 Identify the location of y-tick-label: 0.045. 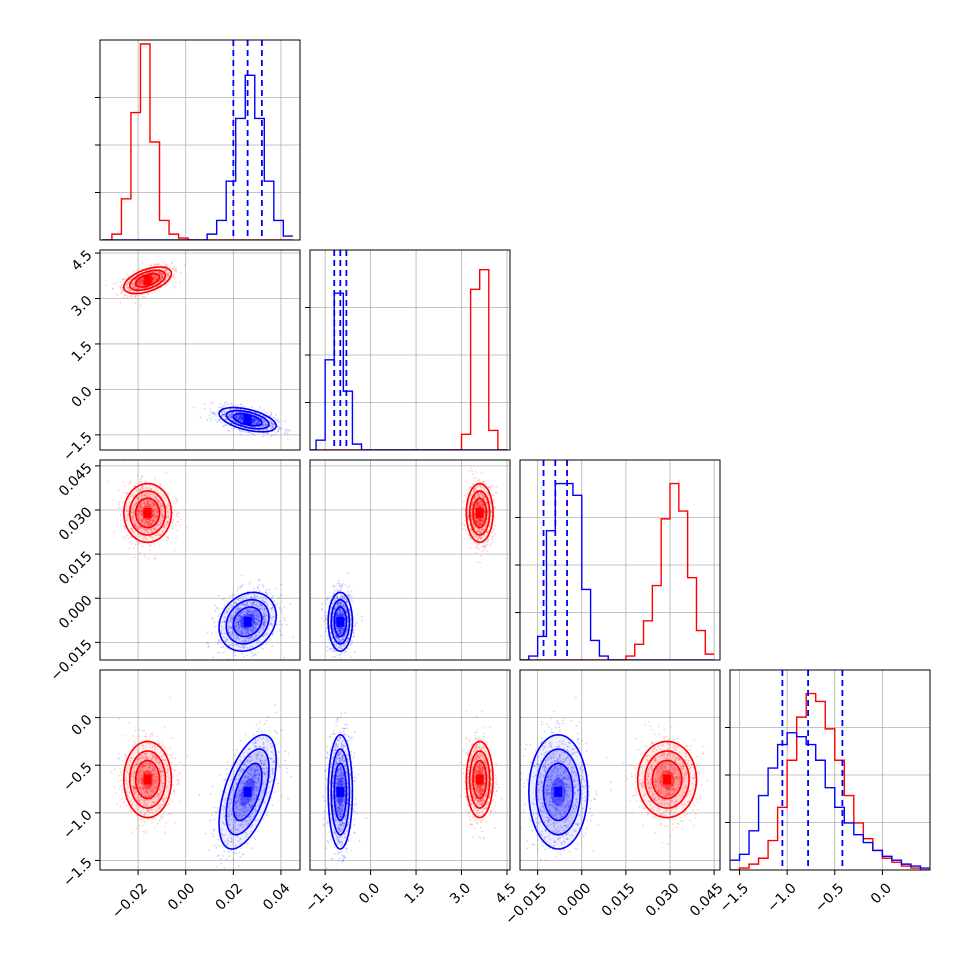
(76, 480).